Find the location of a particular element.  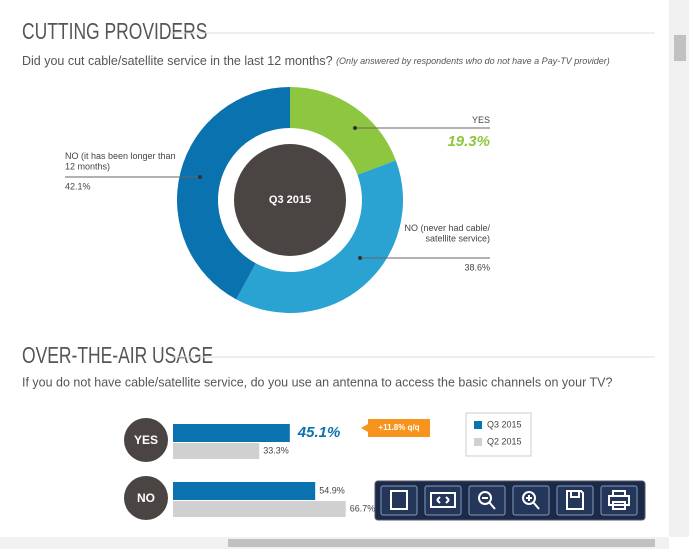

center-label: Q3 2015 is located at coordinates (290, 200).